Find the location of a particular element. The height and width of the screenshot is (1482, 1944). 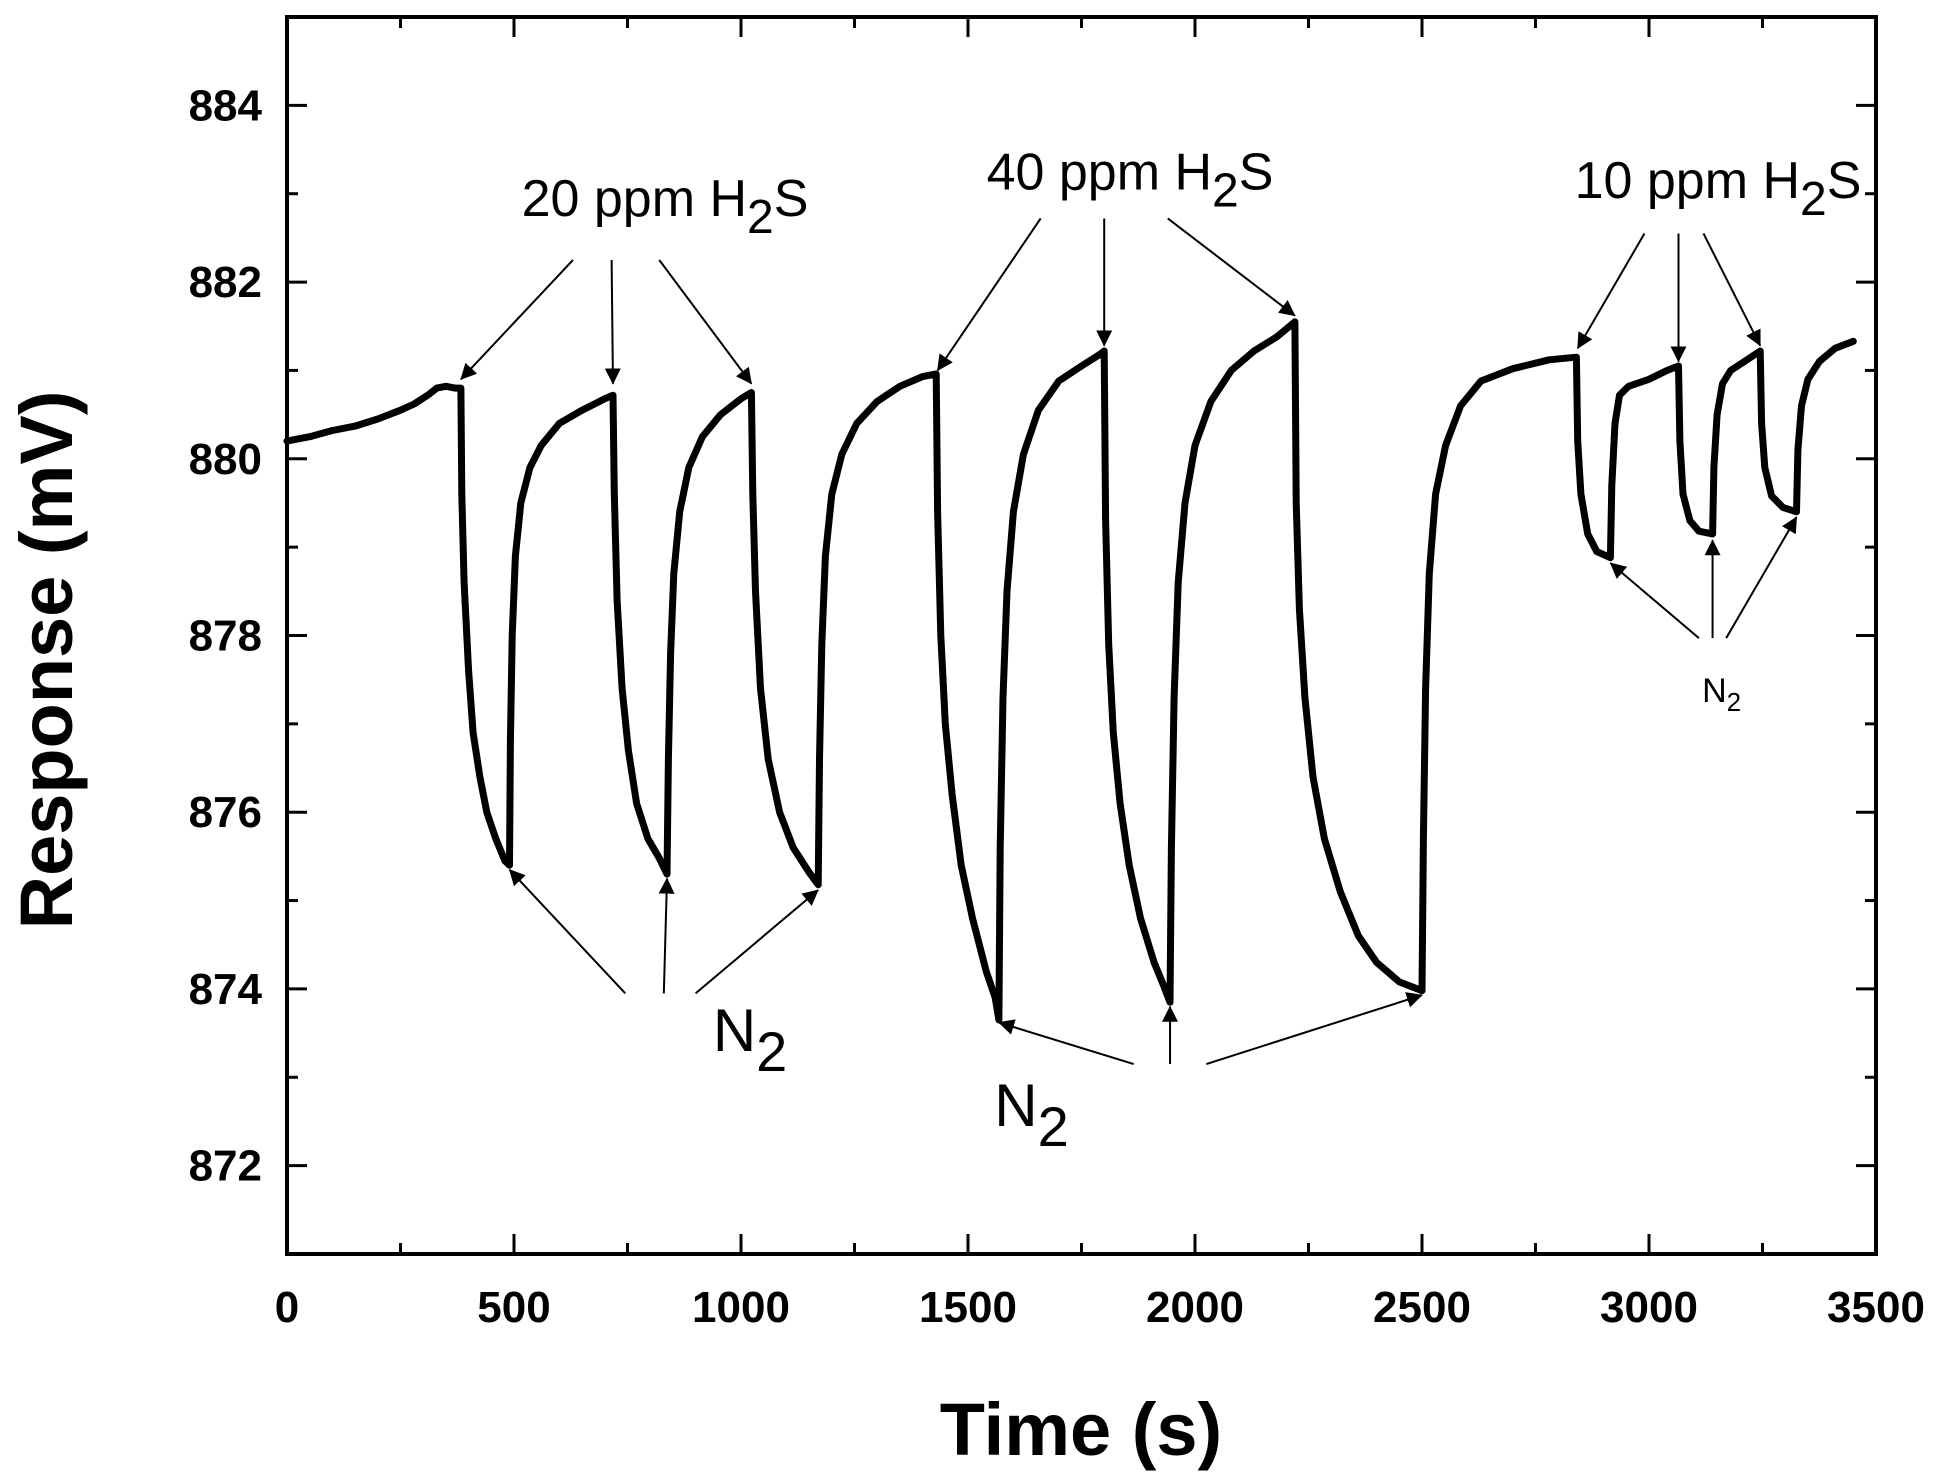

ann-20ppm-group: 20 ppm H2S is located at coordinates (634, 277).